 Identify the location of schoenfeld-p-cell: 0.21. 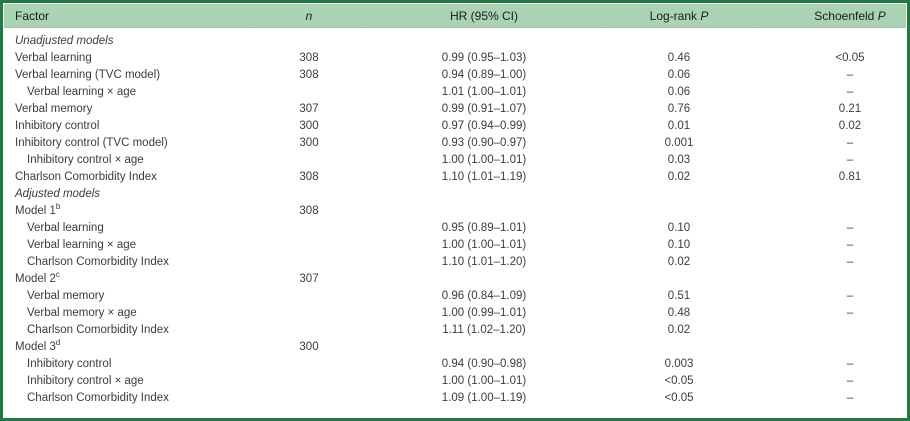
(850, 109).